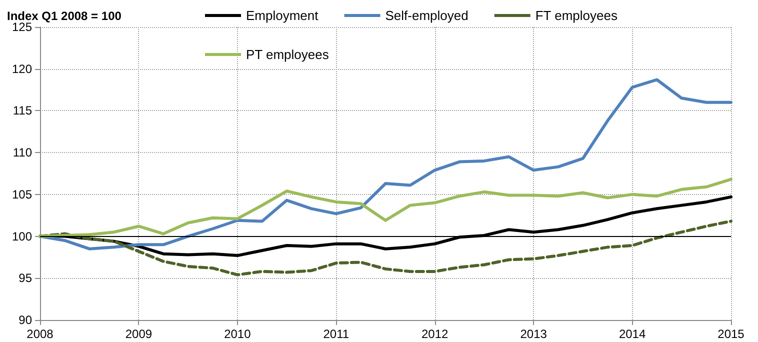 This screenshot has height=342, width=758. What do you see at coordinates (22, 194) in the screenshot?
I see `y-tick-label: 105` at bounding box center [22, 194].